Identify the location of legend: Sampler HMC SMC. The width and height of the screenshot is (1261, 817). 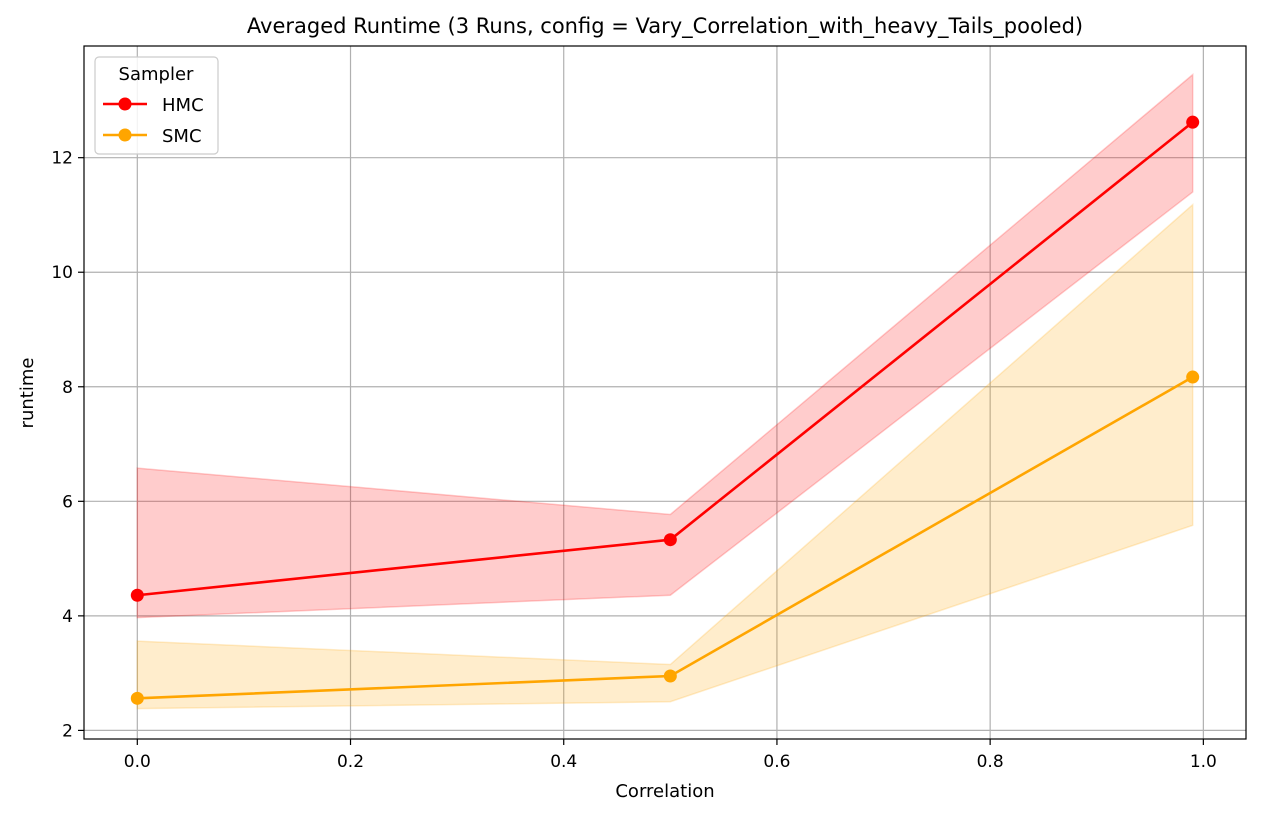
(156, 105).